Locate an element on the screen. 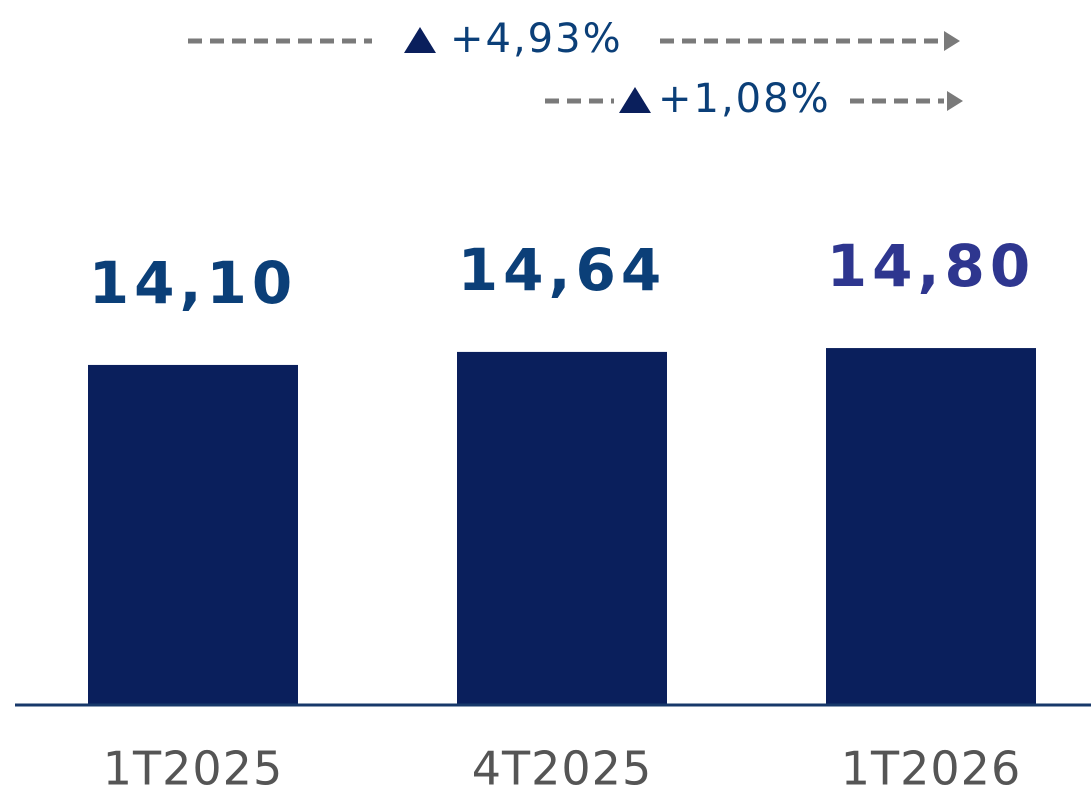 This screenshot has height=795, width=1091. value-label: 14,10 is located at coordinates (193, 283).